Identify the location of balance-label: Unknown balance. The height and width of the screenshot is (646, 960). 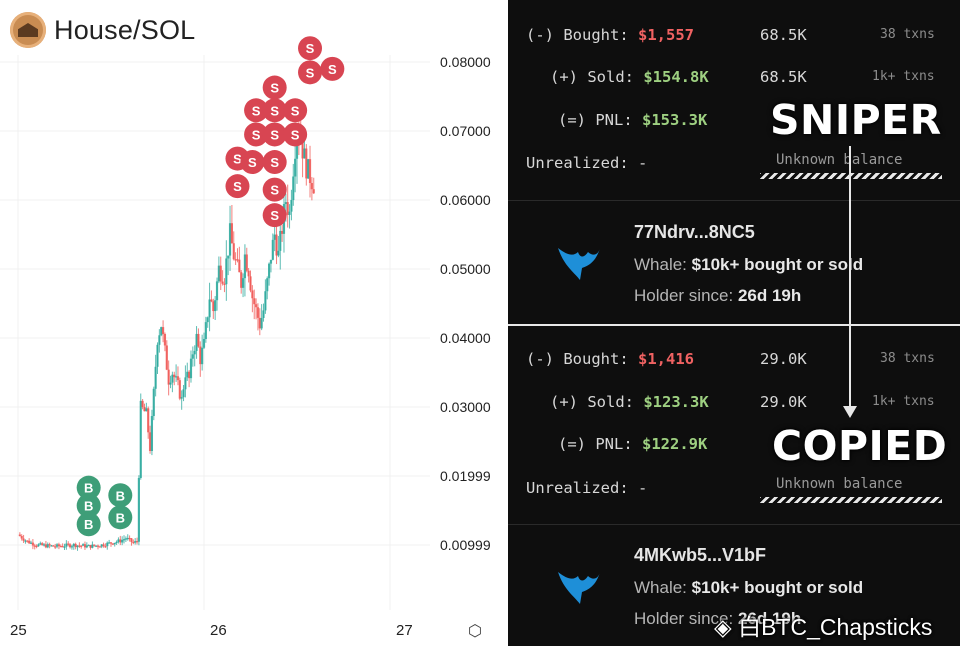
(839, 160).